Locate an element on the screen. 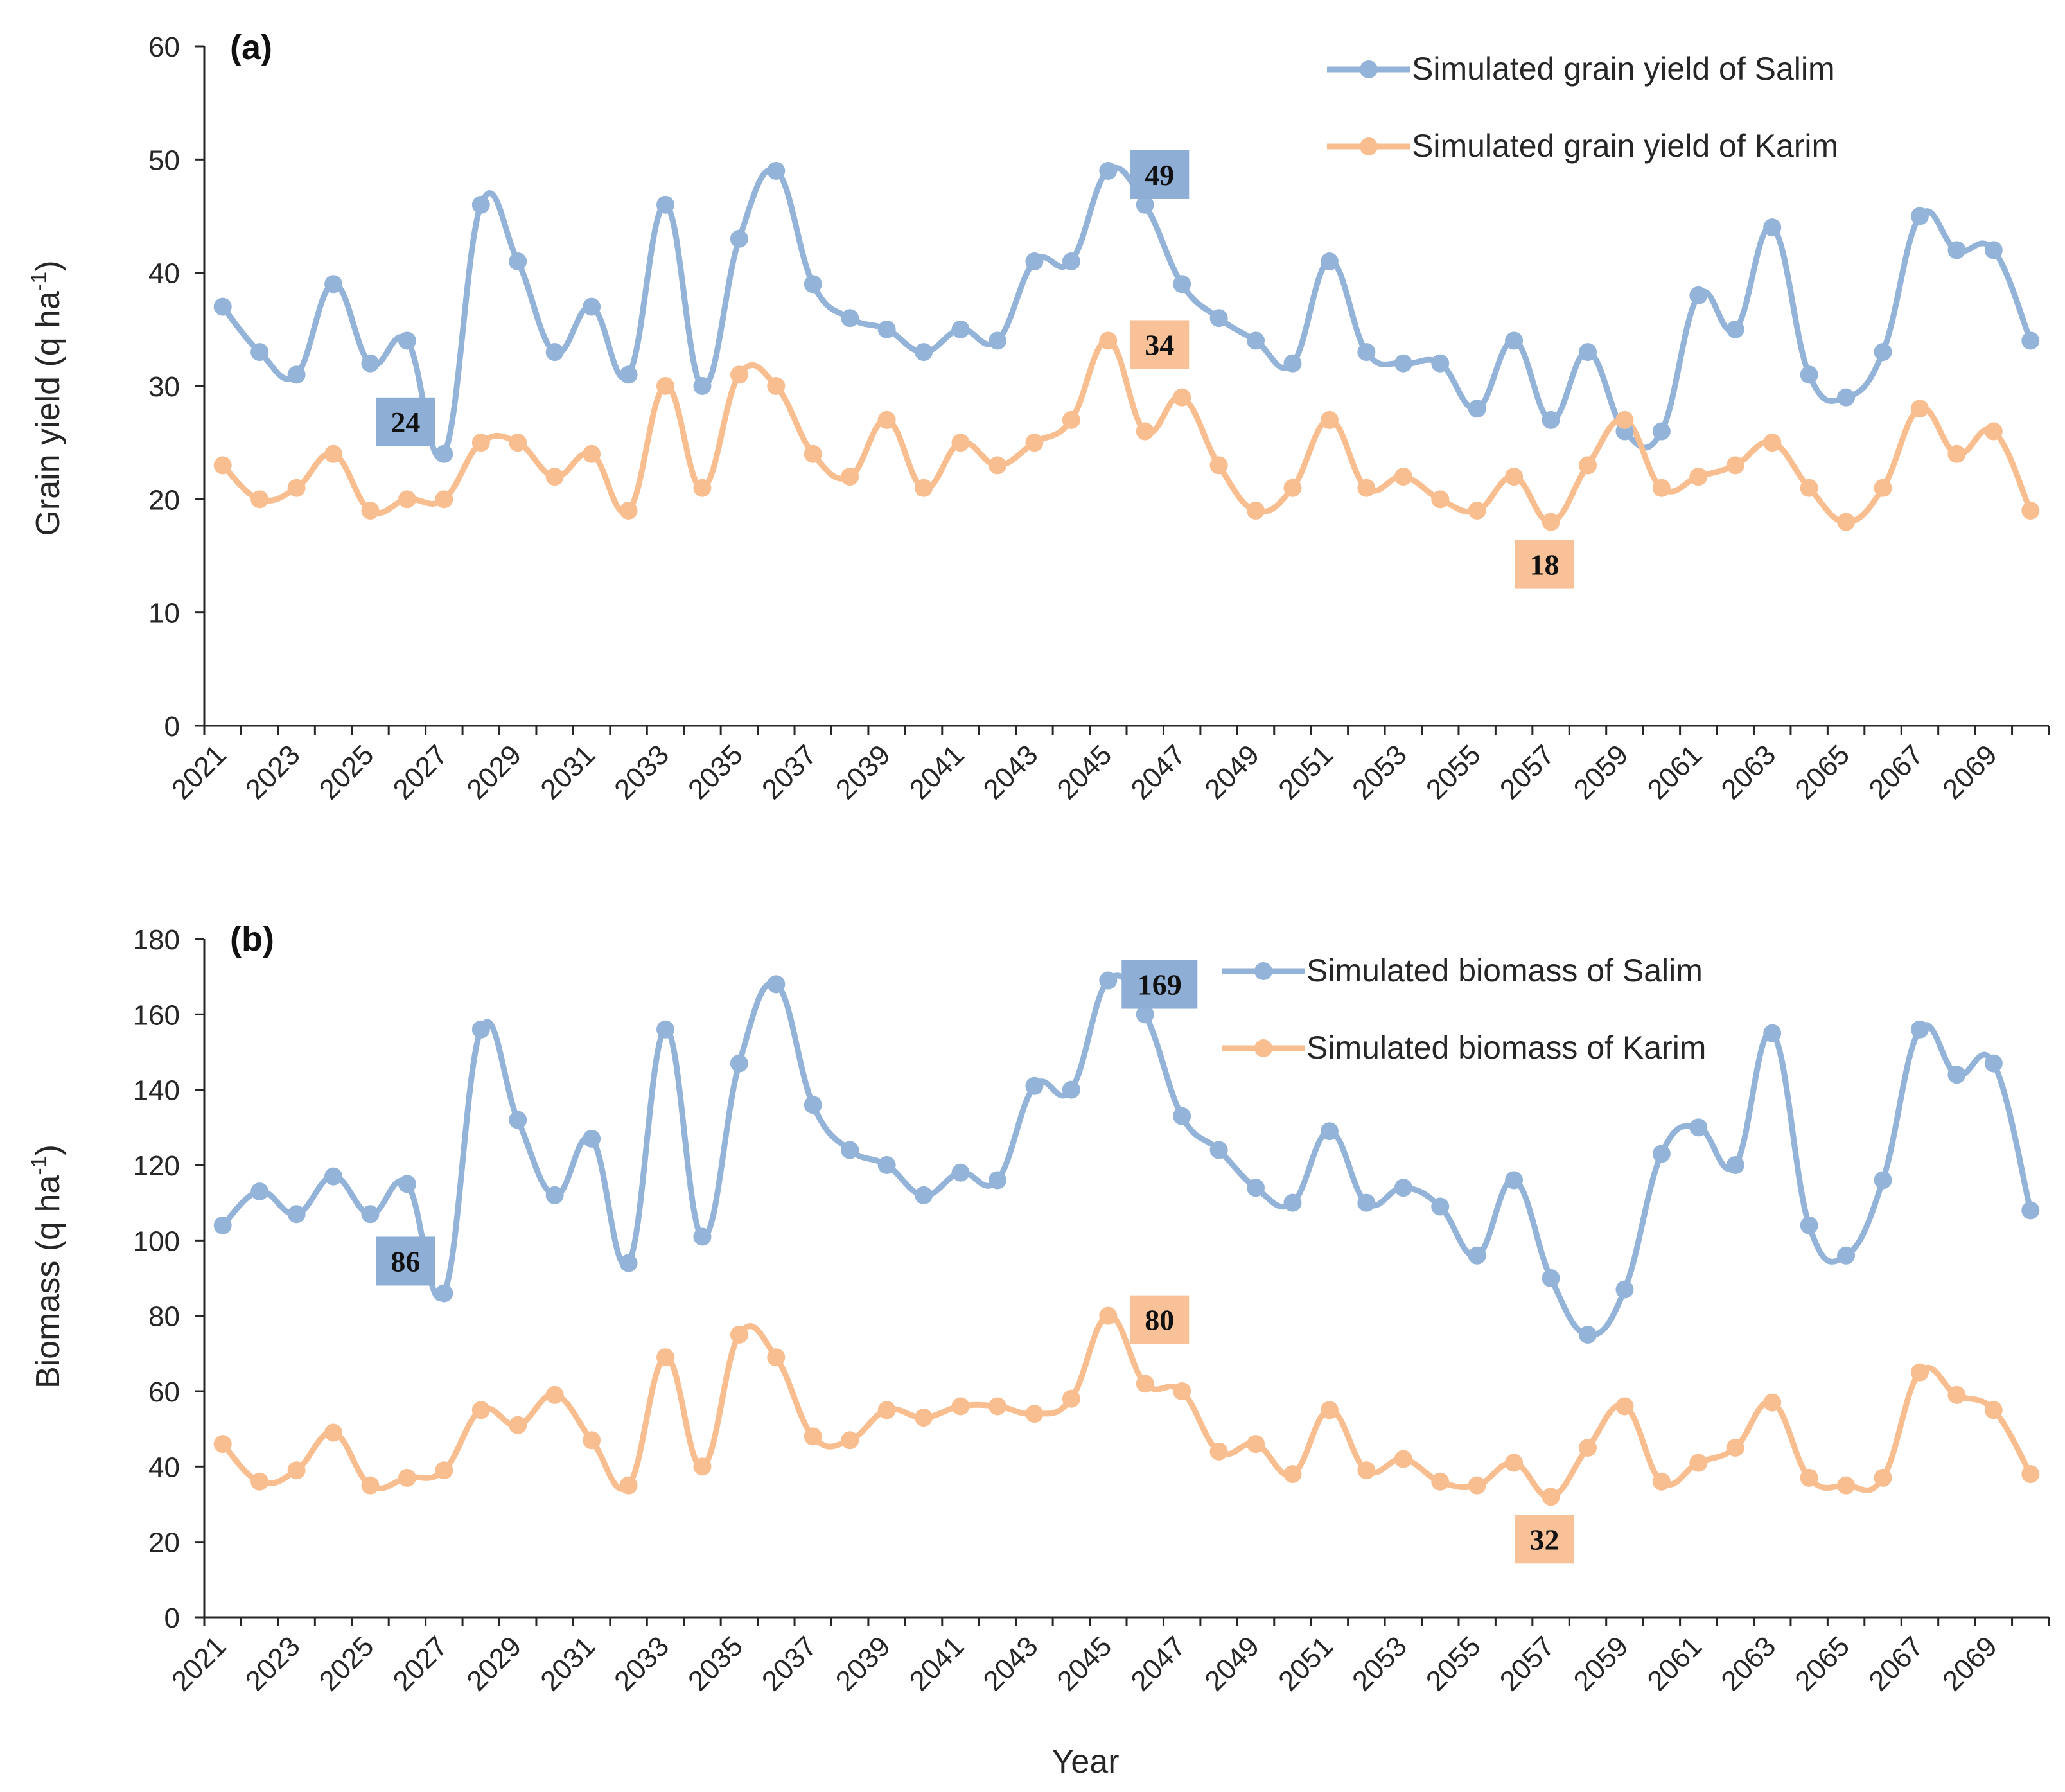 The width and height of the screenshot is (2065, 1792). y-axis-title-a: Grain yield (q ha-1) is located at coordinates (47, 398).